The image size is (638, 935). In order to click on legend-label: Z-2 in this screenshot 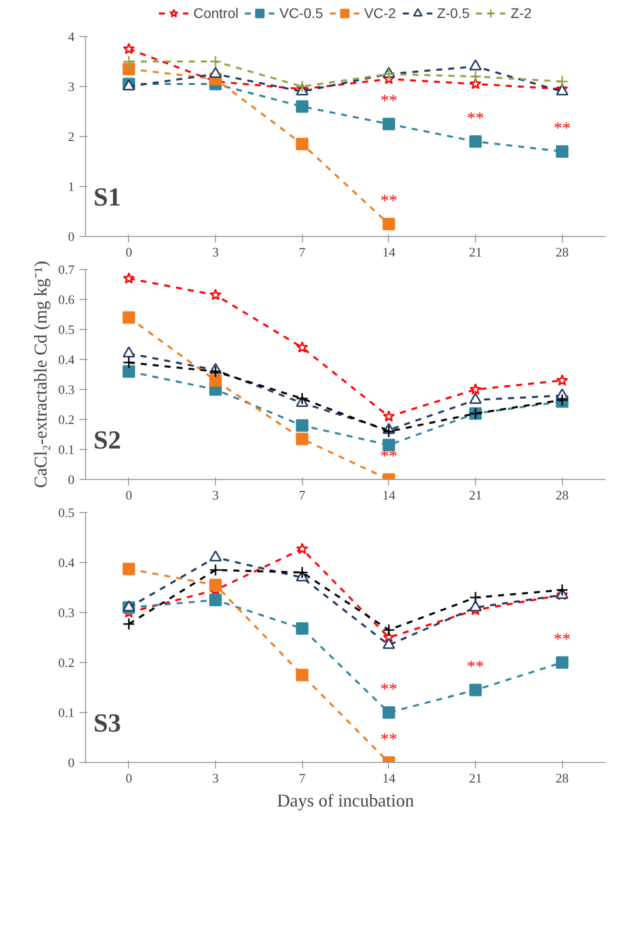, I will do `click(521, 13)`.